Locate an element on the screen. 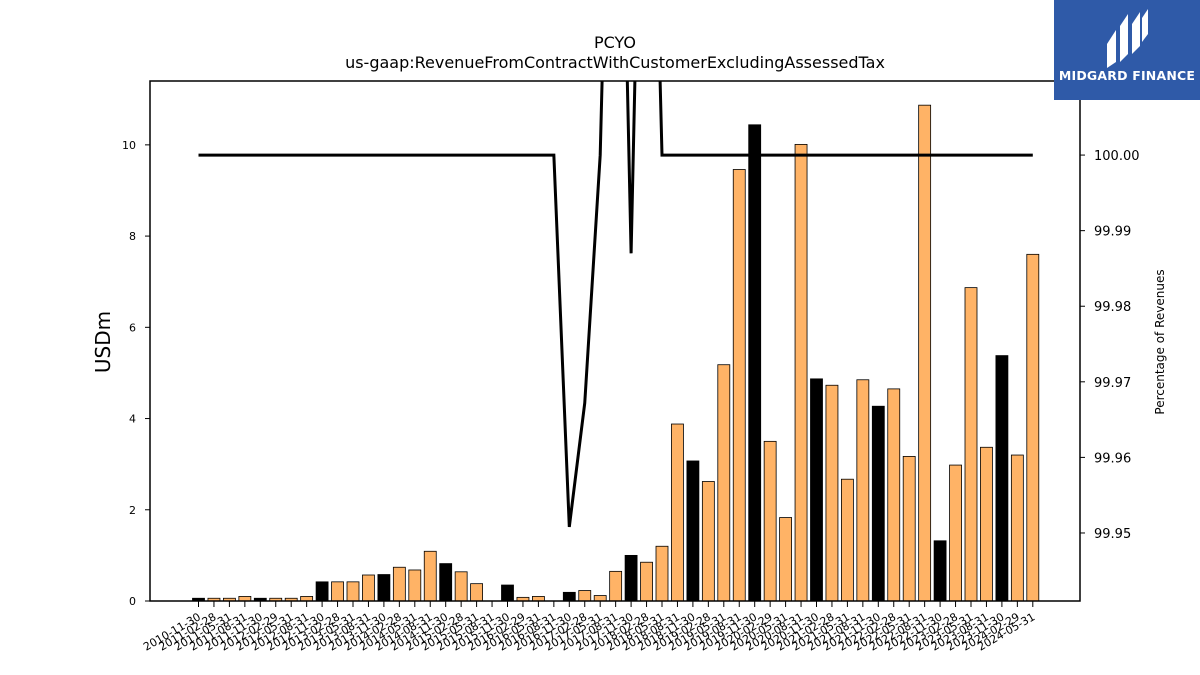 The image size is (1200, 675). y-tick-label: 2 is located at coordinates (132, 510).